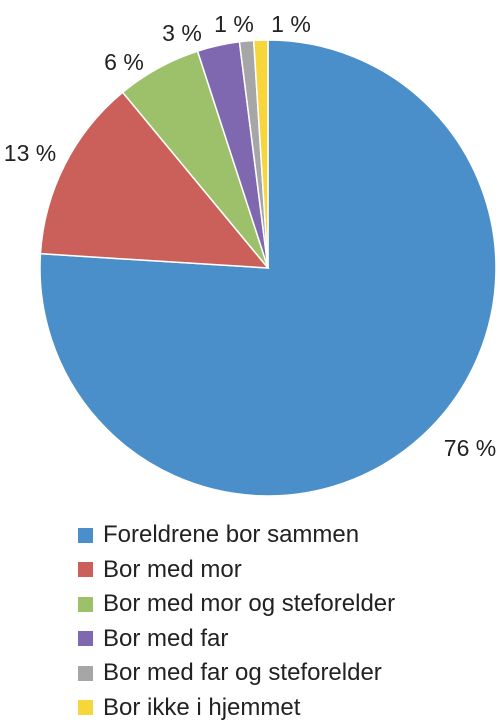 This screenshot has height=728, width=500. I want to click on legend-item: Foreldrene bor sammen, so click(236, 535).